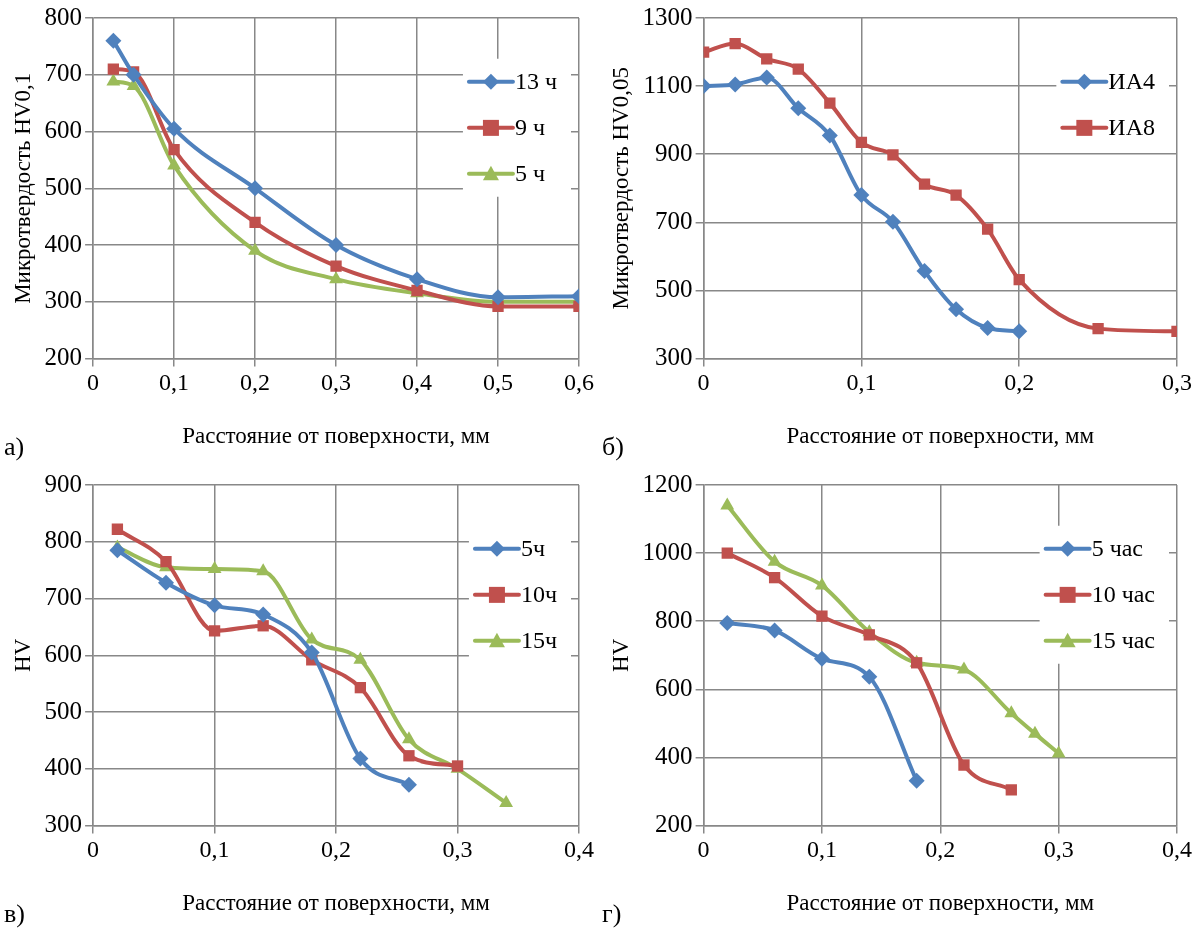  What do you see at coordinates (530, 173) in the screenshot?
I see `legend-label: 5 ч` at bounding box center [530, 173].